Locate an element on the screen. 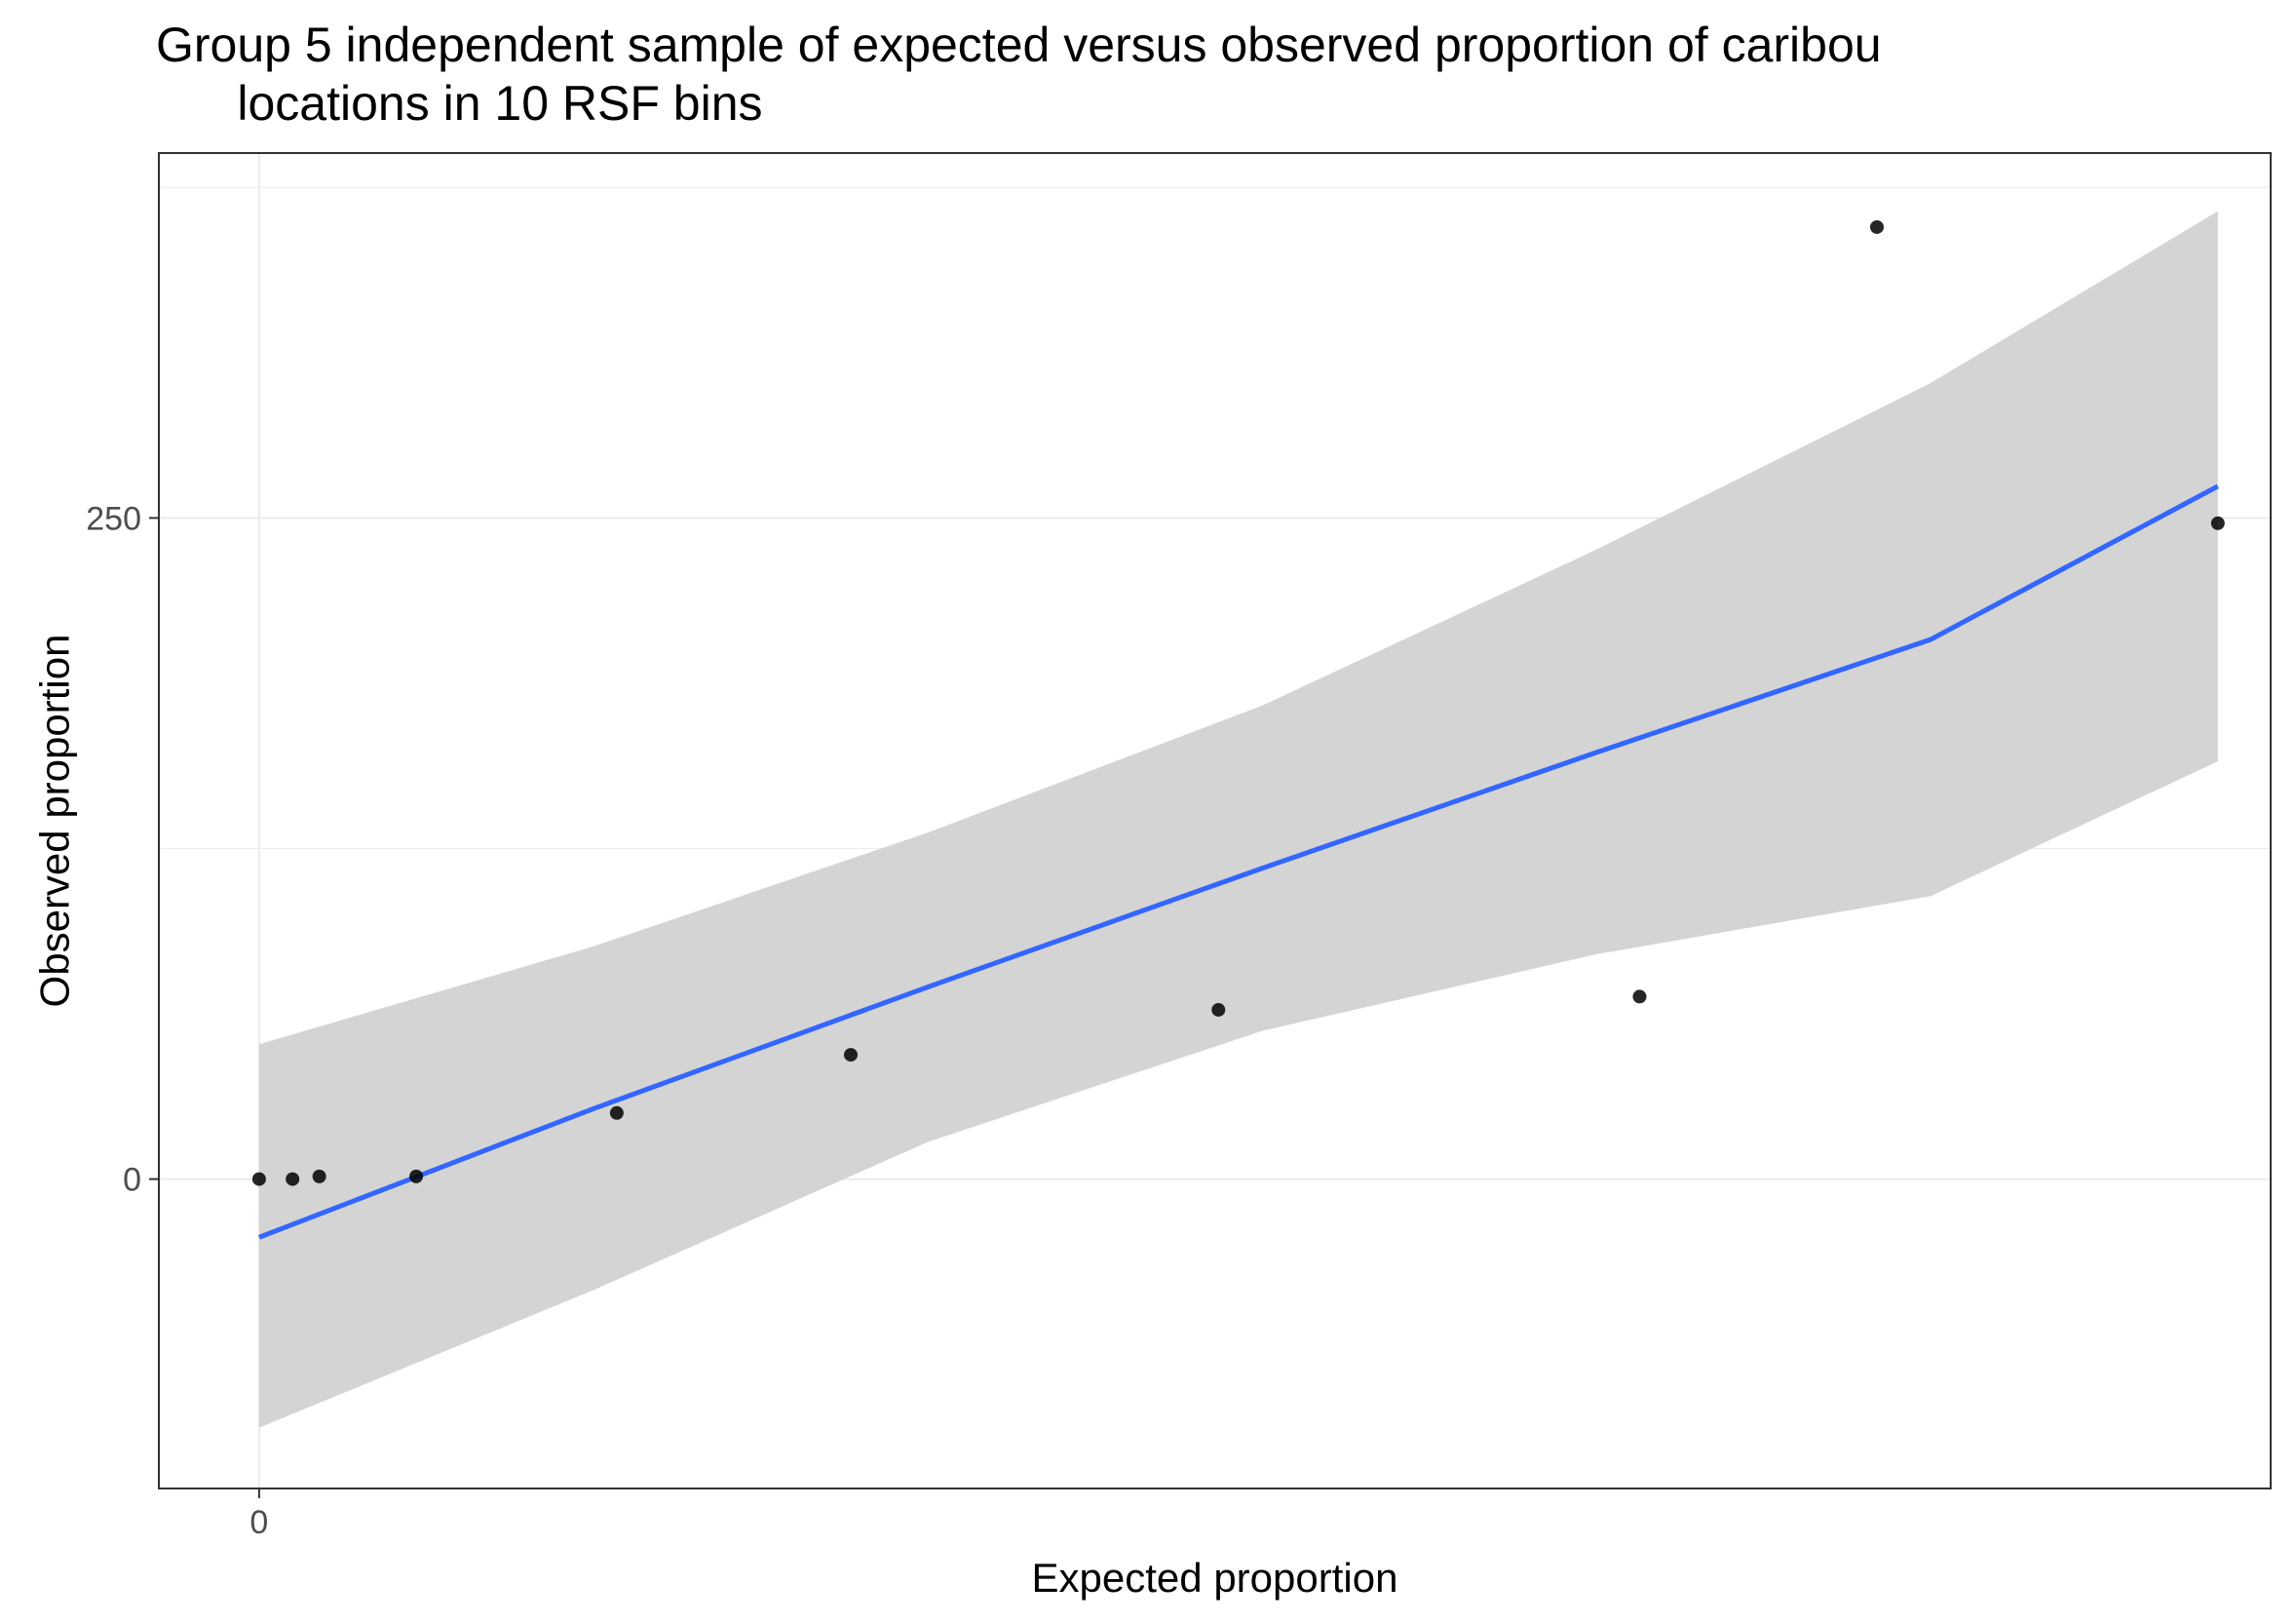  y-axis-title: Observed proportion is located at coordinates (55, 822).